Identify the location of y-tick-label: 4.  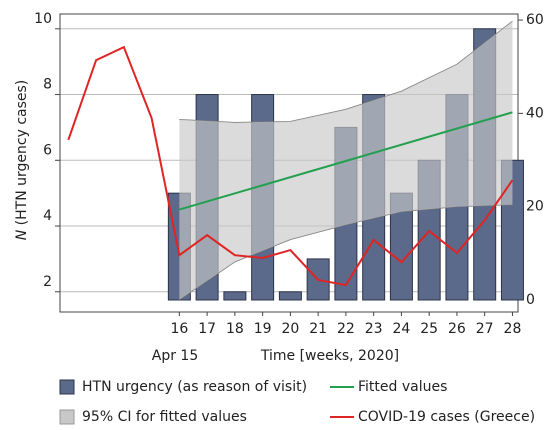
(47, 216).